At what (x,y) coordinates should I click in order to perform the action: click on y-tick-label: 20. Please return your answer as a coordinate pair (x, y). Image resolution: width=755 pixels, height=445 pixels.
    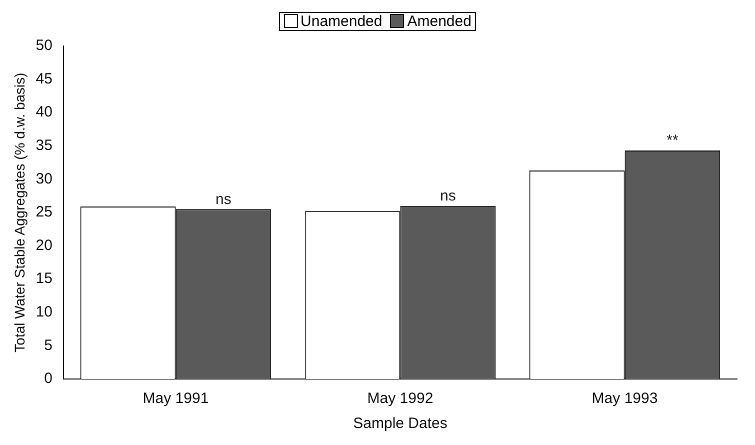
    Looking at the image, I should click on (44, 245).